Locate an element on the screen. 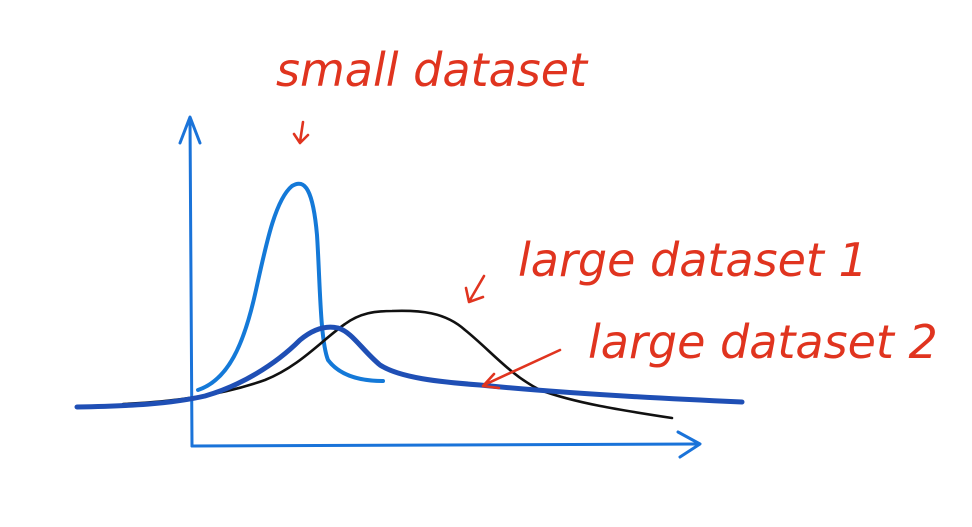 Image resolution: width=972 pixels, height=527 pixels. small-dataset-label: small dataset is located at coordinates (432, 70).